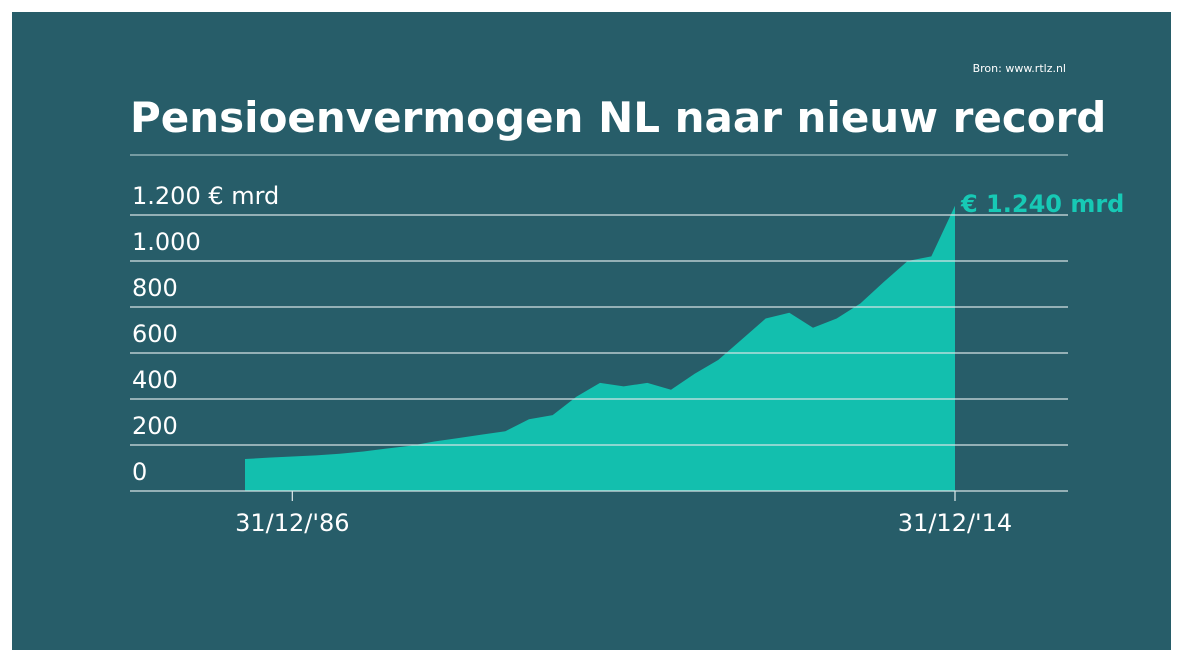 The image size is (1183, 662). I want to click on data-label: € 1.240 mrd, so click(1042, 204).